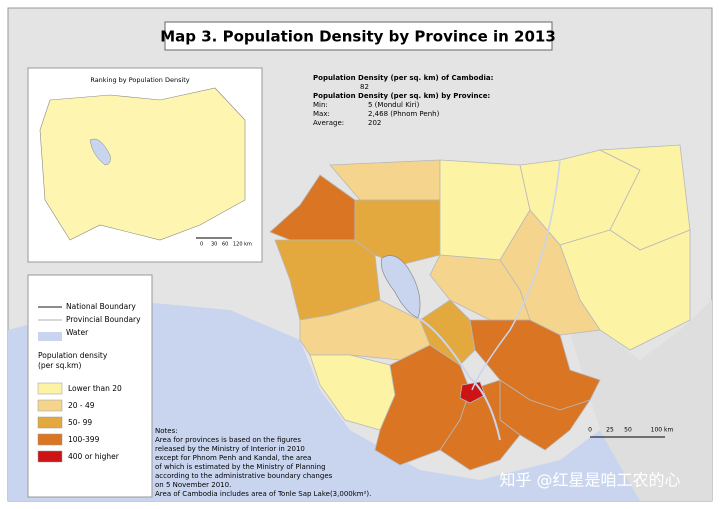  What do you see at coordinates (214, 245) in the screenshot?
I see `inset-scale-label: 30` at bounding box center [214, 245].